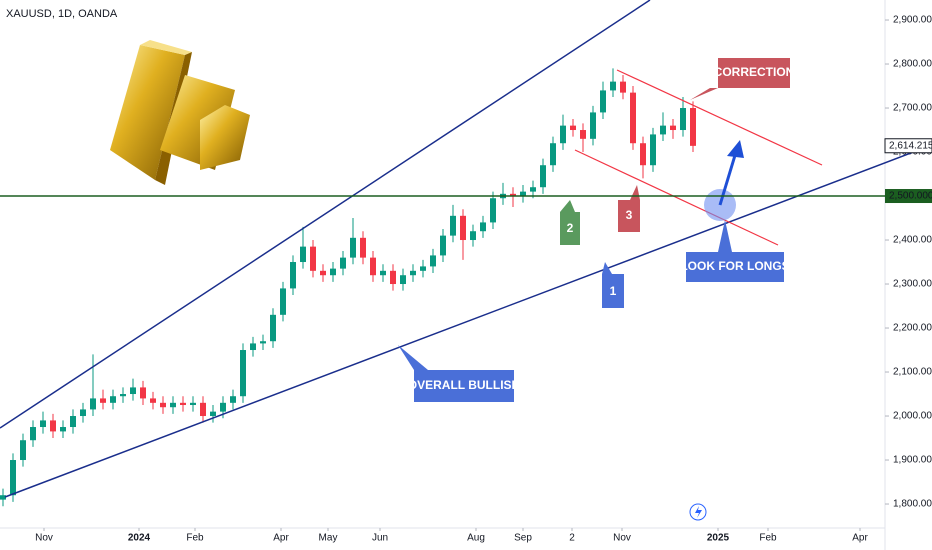  What do you see at coordinates (912, 108) in the screenshot?
I see `y-tick-label: 2,700.000` at bounding box center [912, 108].